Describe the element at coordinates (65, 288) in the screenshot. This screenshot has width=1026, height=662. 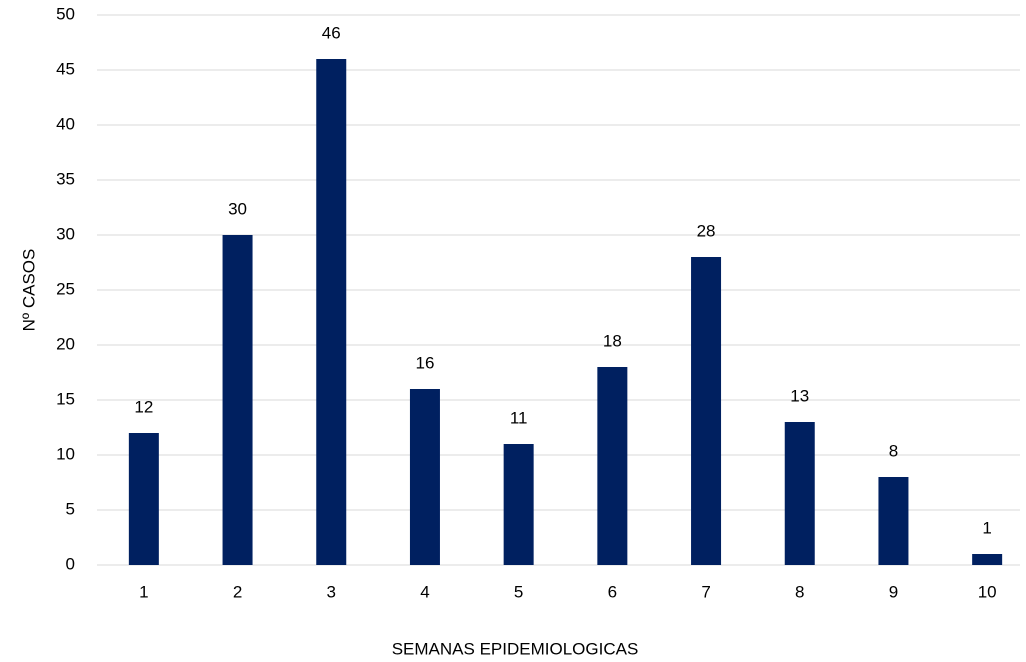
I see `y-tick-label: 25` at that location.